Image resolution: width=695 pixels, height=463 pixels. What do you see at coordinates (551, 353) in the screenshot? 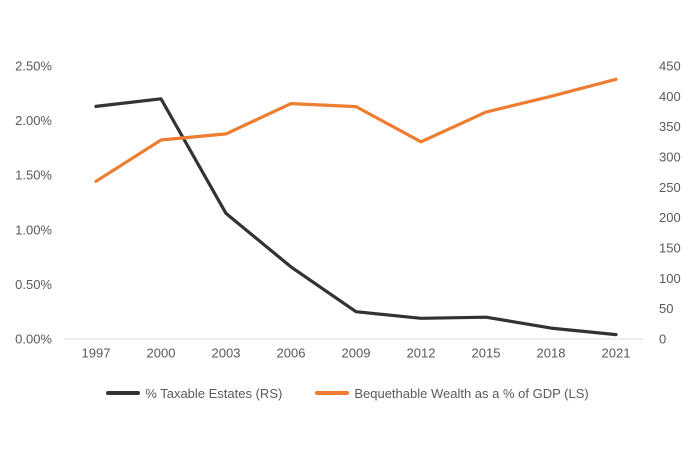
I see `x-axis-tick-label: 2018` at bounding box center [551, 353].